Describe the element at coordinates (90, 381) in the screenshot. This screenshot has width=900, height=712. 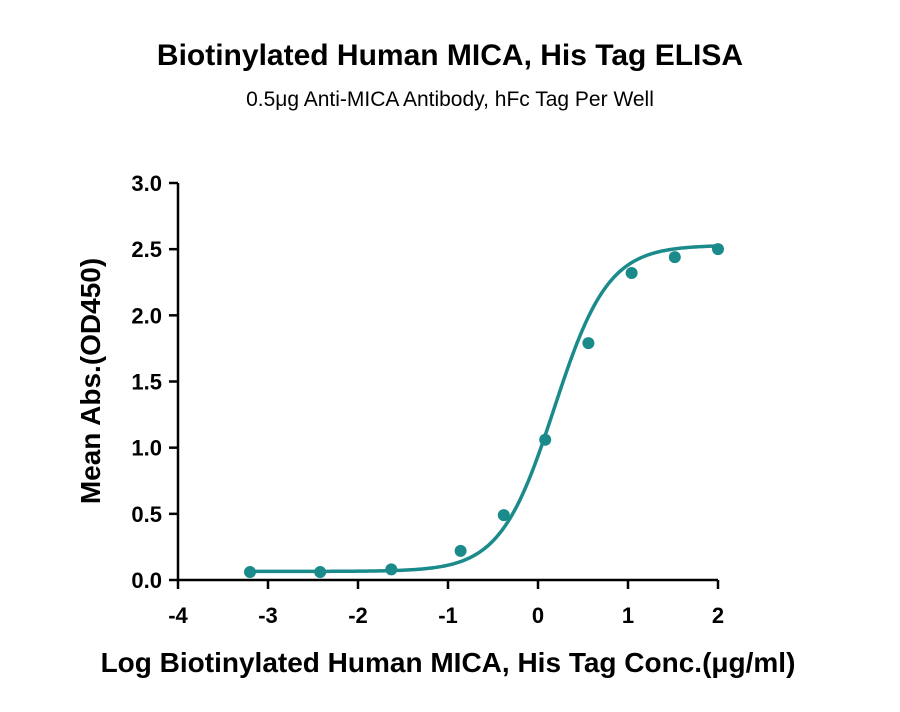
I see `y-axis-label: Mean Abs.(OD450)` at that location.